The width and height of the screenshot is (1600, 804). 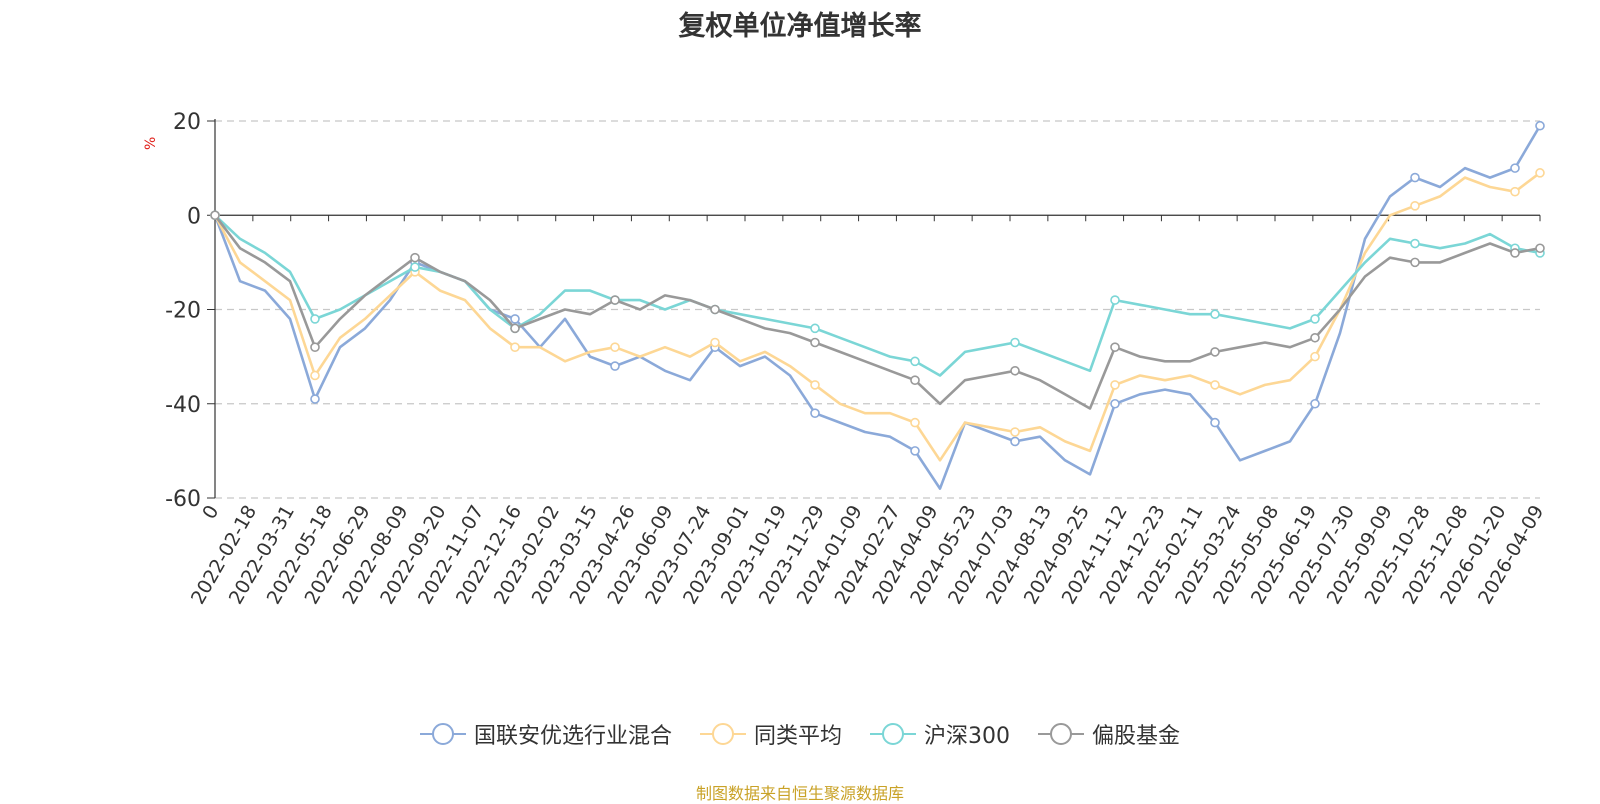 What do you see at coordinates (183, 405) in the screenshot?
I see `y-tick-label: -40` at bounding box center [183, 405].